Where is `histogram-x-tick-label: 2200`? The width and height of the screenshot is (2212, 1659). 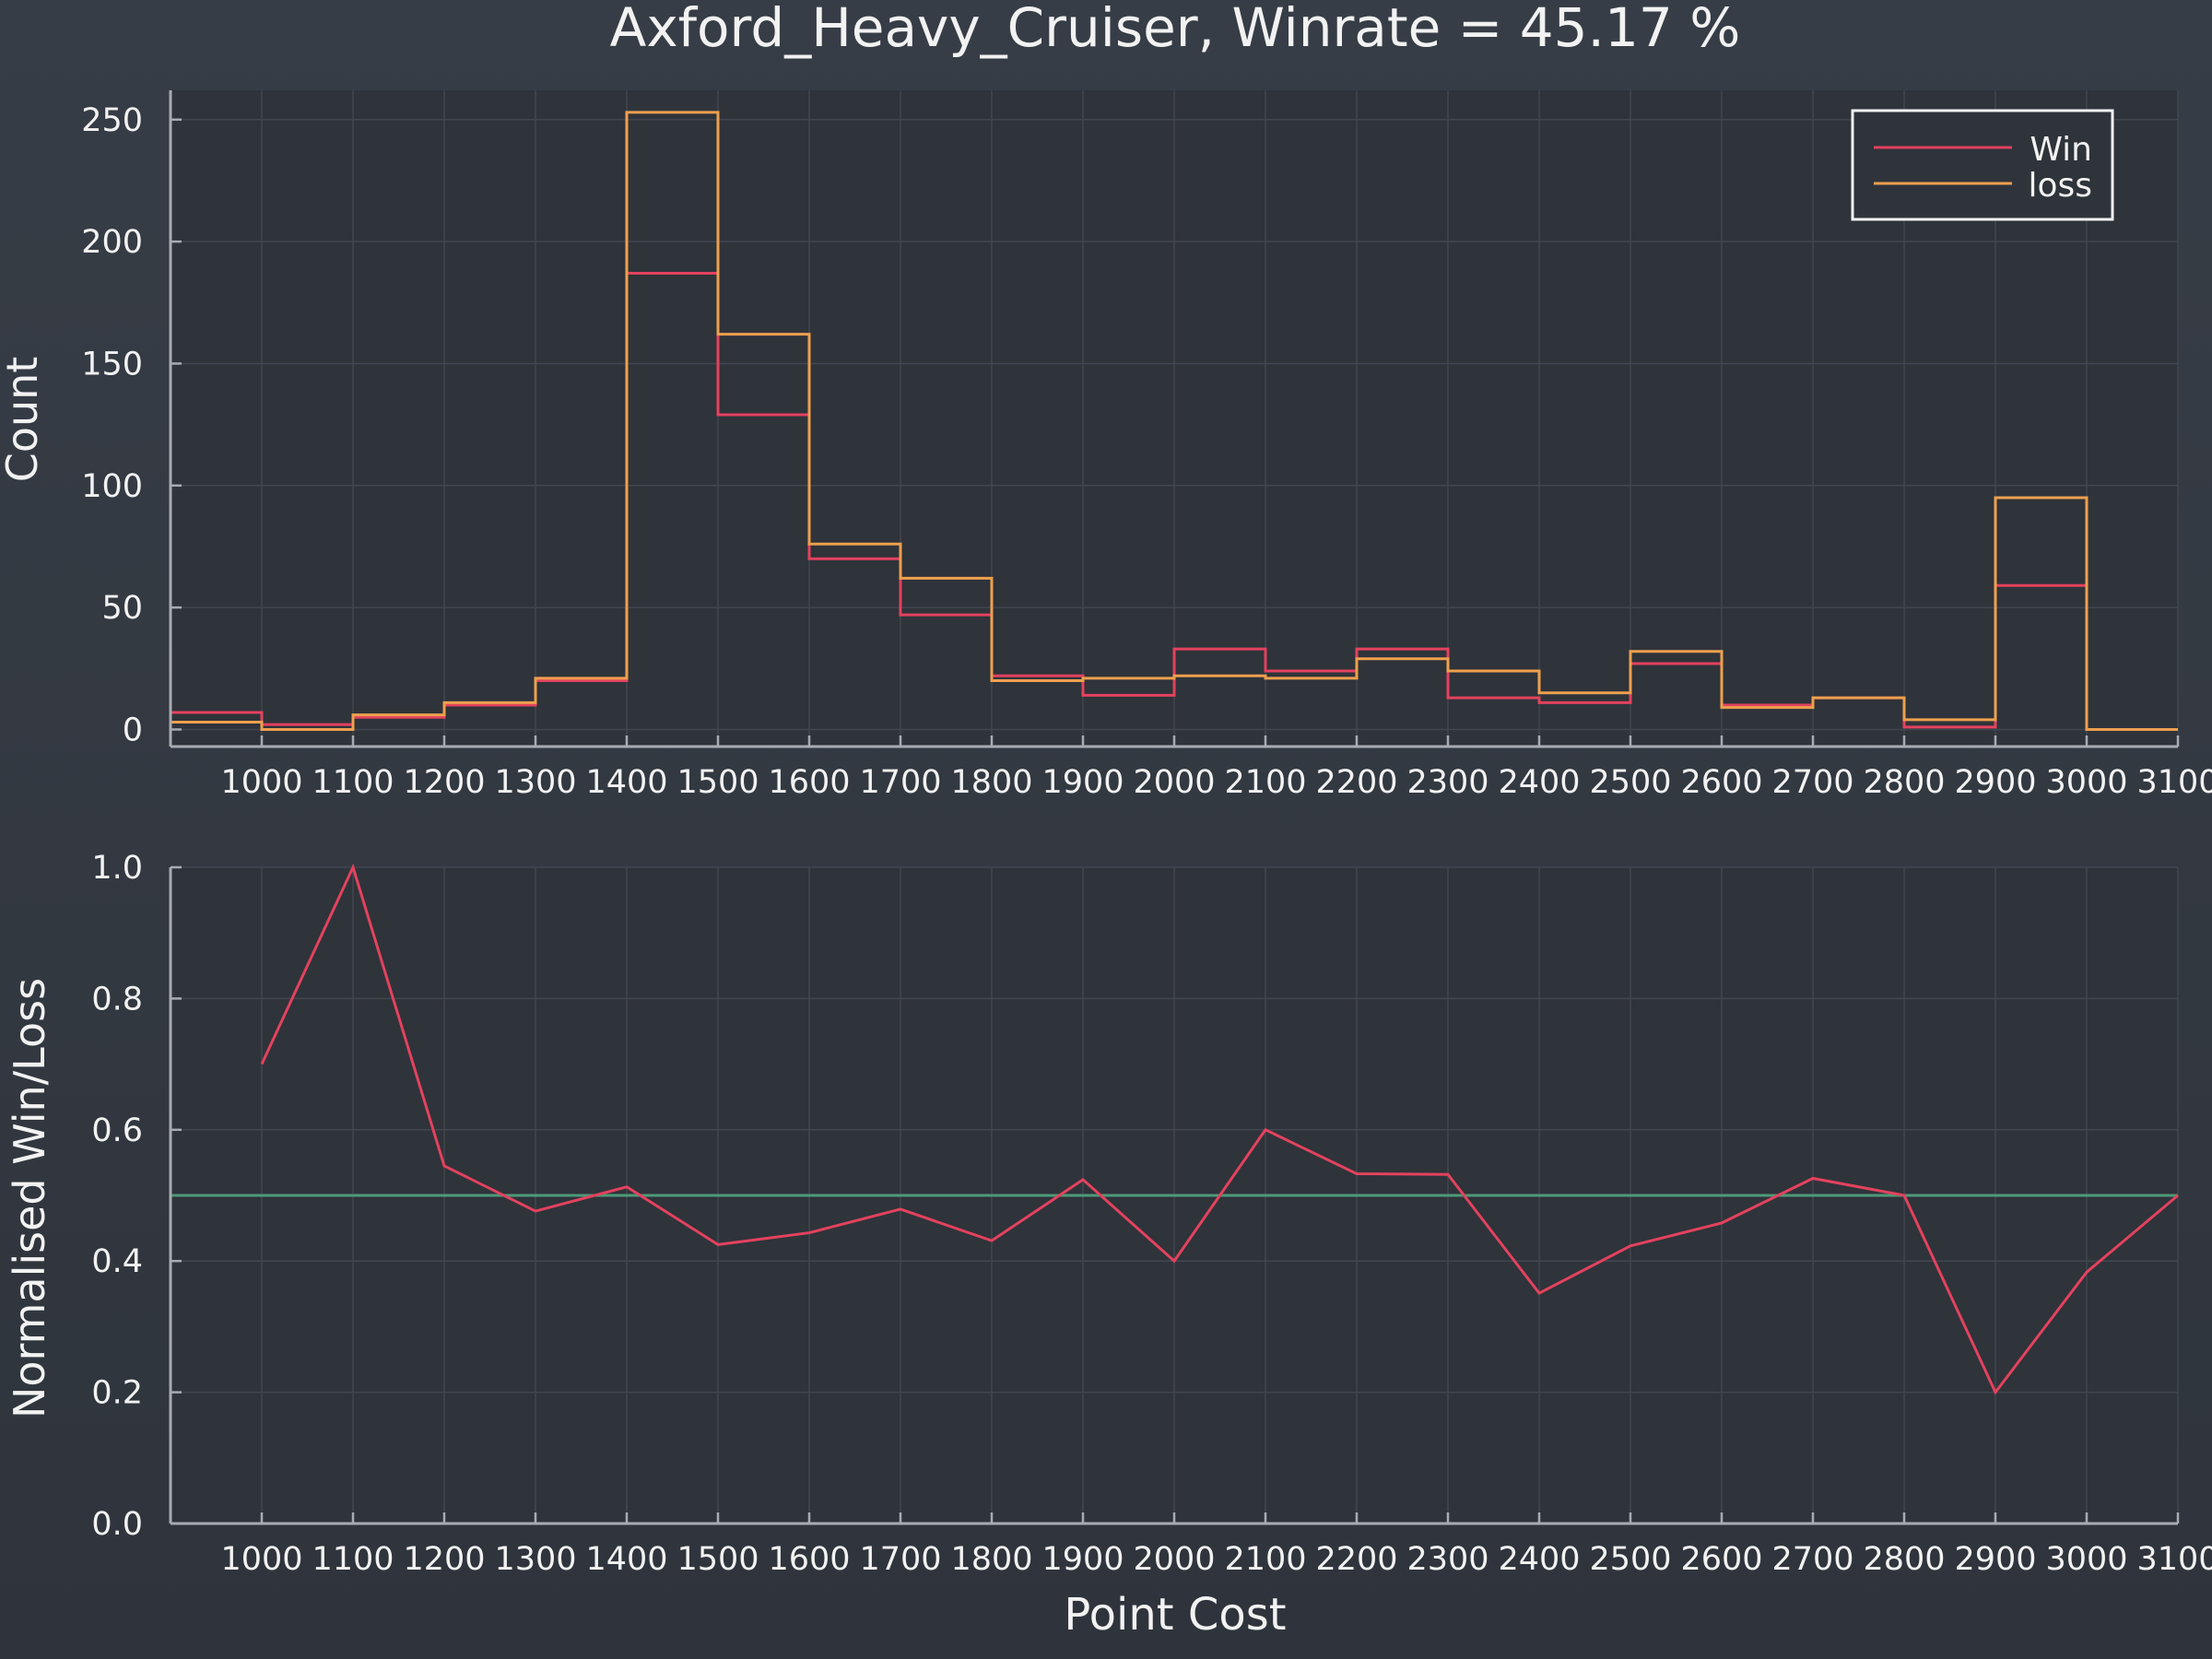
histogram-x-tick-label: 2200 is located at coordinates (1356, 782).